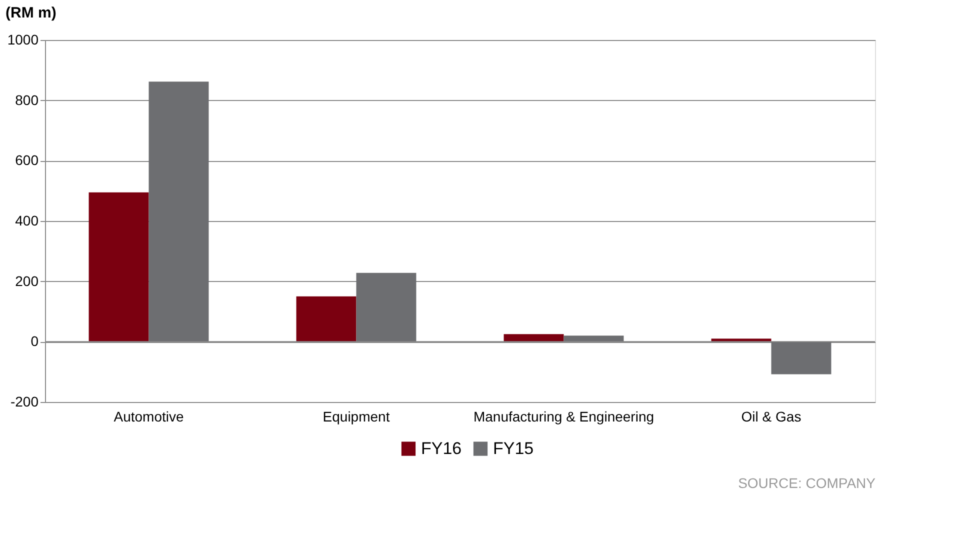 The height and width of the screenshot is (537, 960). I want to click on x-tick-label: Oil & Gas, so click(771, 416).